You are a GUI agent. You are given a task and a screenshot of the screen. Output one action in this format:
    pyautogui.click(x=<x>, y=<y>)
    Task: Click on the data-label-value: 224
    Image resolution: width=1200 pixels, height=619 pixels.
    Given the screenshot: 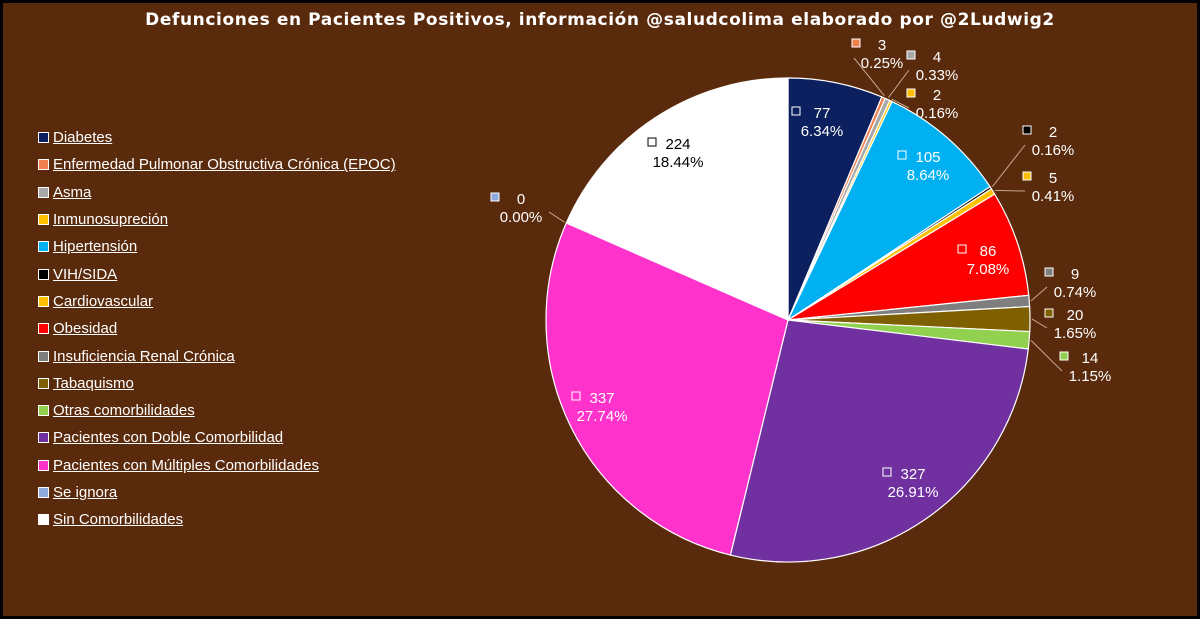 What is the action you would take?
    pyautogui.click(x=677, y=144)
    